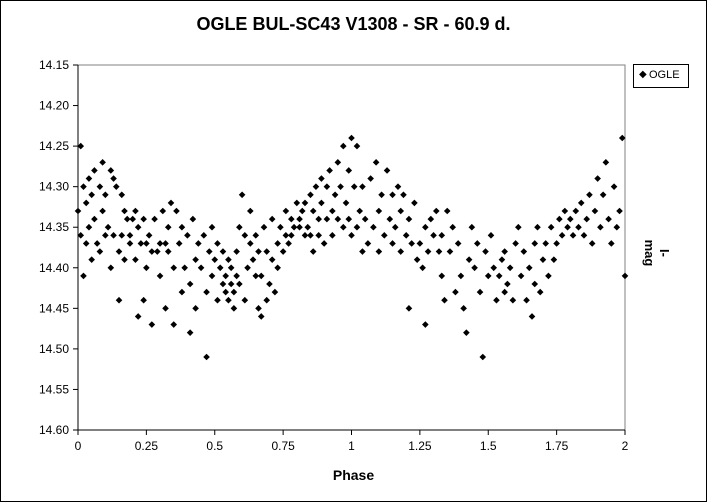 This screenshot has height=502, width=707. Describe the element at coordinates (420, 446) in the screenshot. I see `x-tick-label: 1.25` at that location.